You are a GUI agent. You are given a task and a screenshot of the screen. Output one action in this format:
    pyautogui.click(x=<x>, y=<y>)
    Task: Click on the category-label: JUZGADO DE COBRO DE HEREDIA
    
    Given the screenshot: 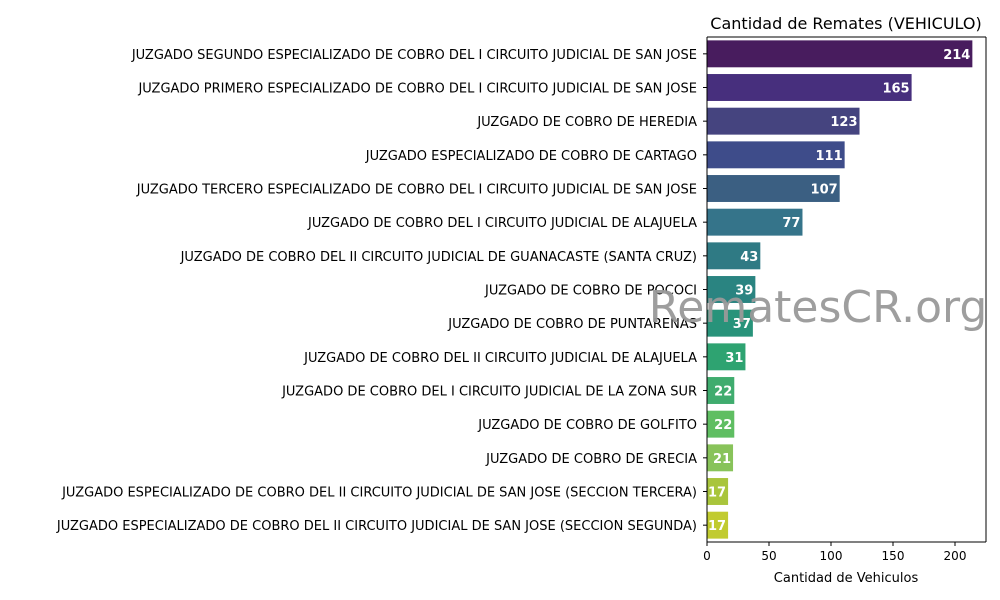 What is the action you would take?
    pyautogui.click(x=586, y=122)
    